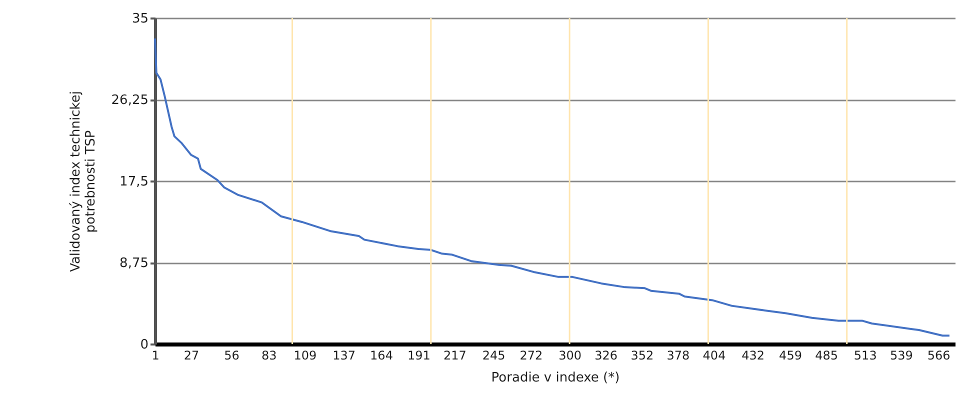 The width and height of the screenshot is (980, 412). What do you see at coordinates (232, 355) in the screenshot?
I see `x-tick-label: 56` at bounding box center [232, 355].